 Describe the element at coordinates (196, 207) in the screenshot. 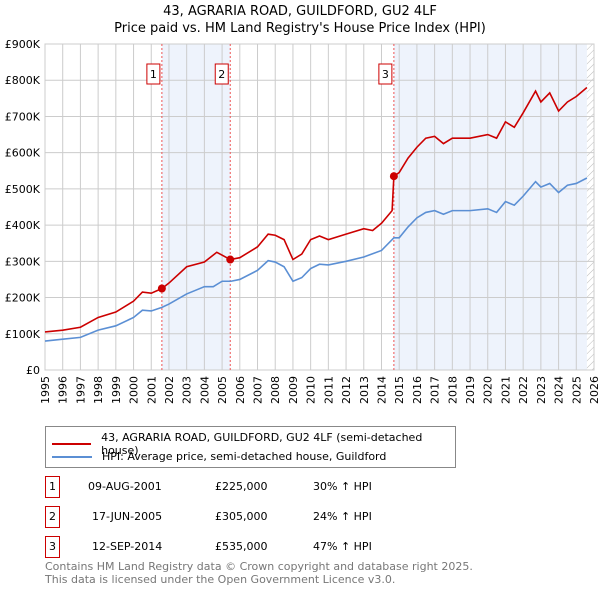

I see `shaded-period` at that location.